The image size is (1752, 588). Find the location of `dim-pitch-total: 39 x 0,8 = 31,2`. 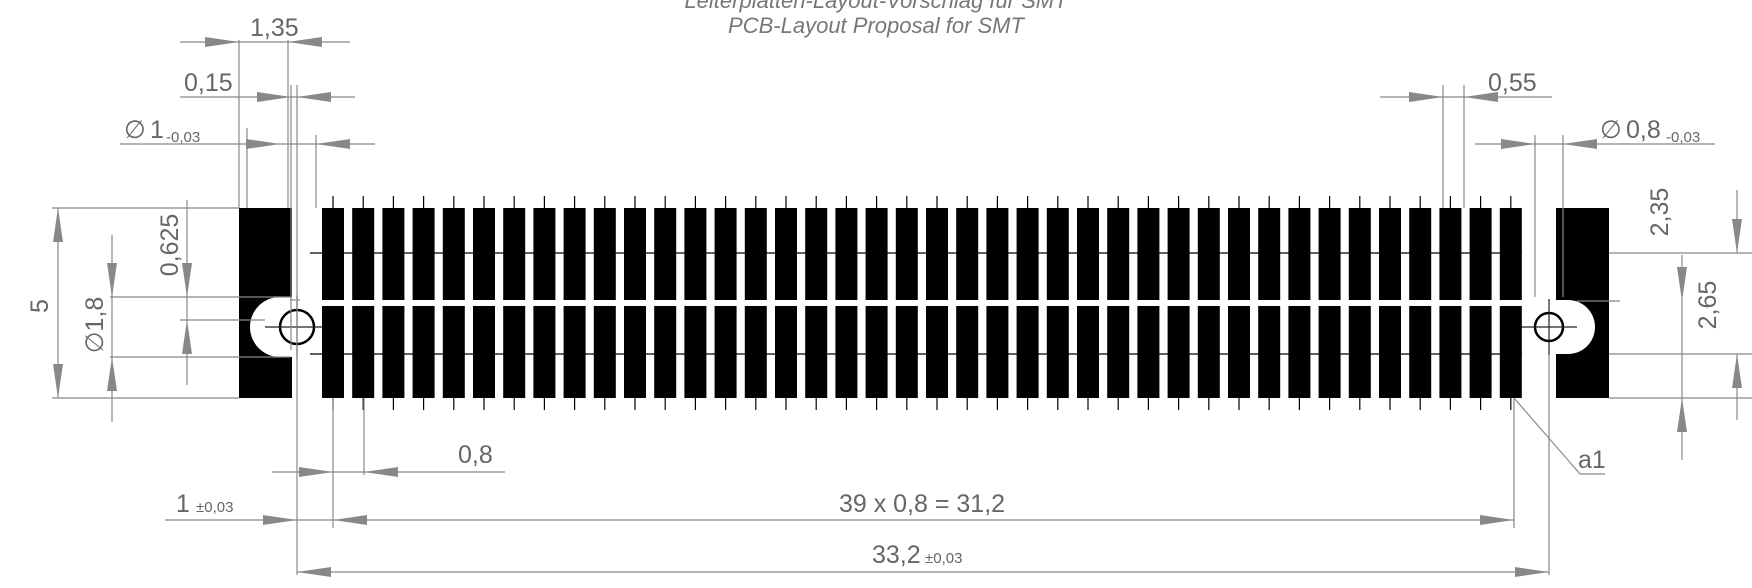

dim-pitch-total: 39 x 0,8 = 31,2 is located at coordinates (922, 504).